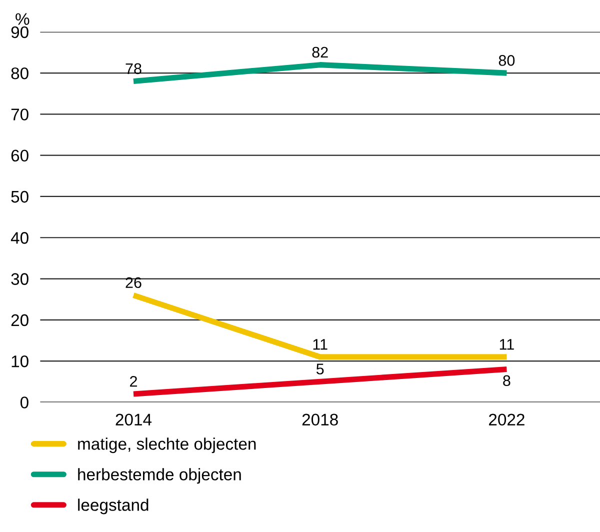 This screenshot has width=600, height=532. What do you see at coordinates (320, 420) in the screenshot?
I see `x-tick-label: 2018` at bounding box center [320, 420].